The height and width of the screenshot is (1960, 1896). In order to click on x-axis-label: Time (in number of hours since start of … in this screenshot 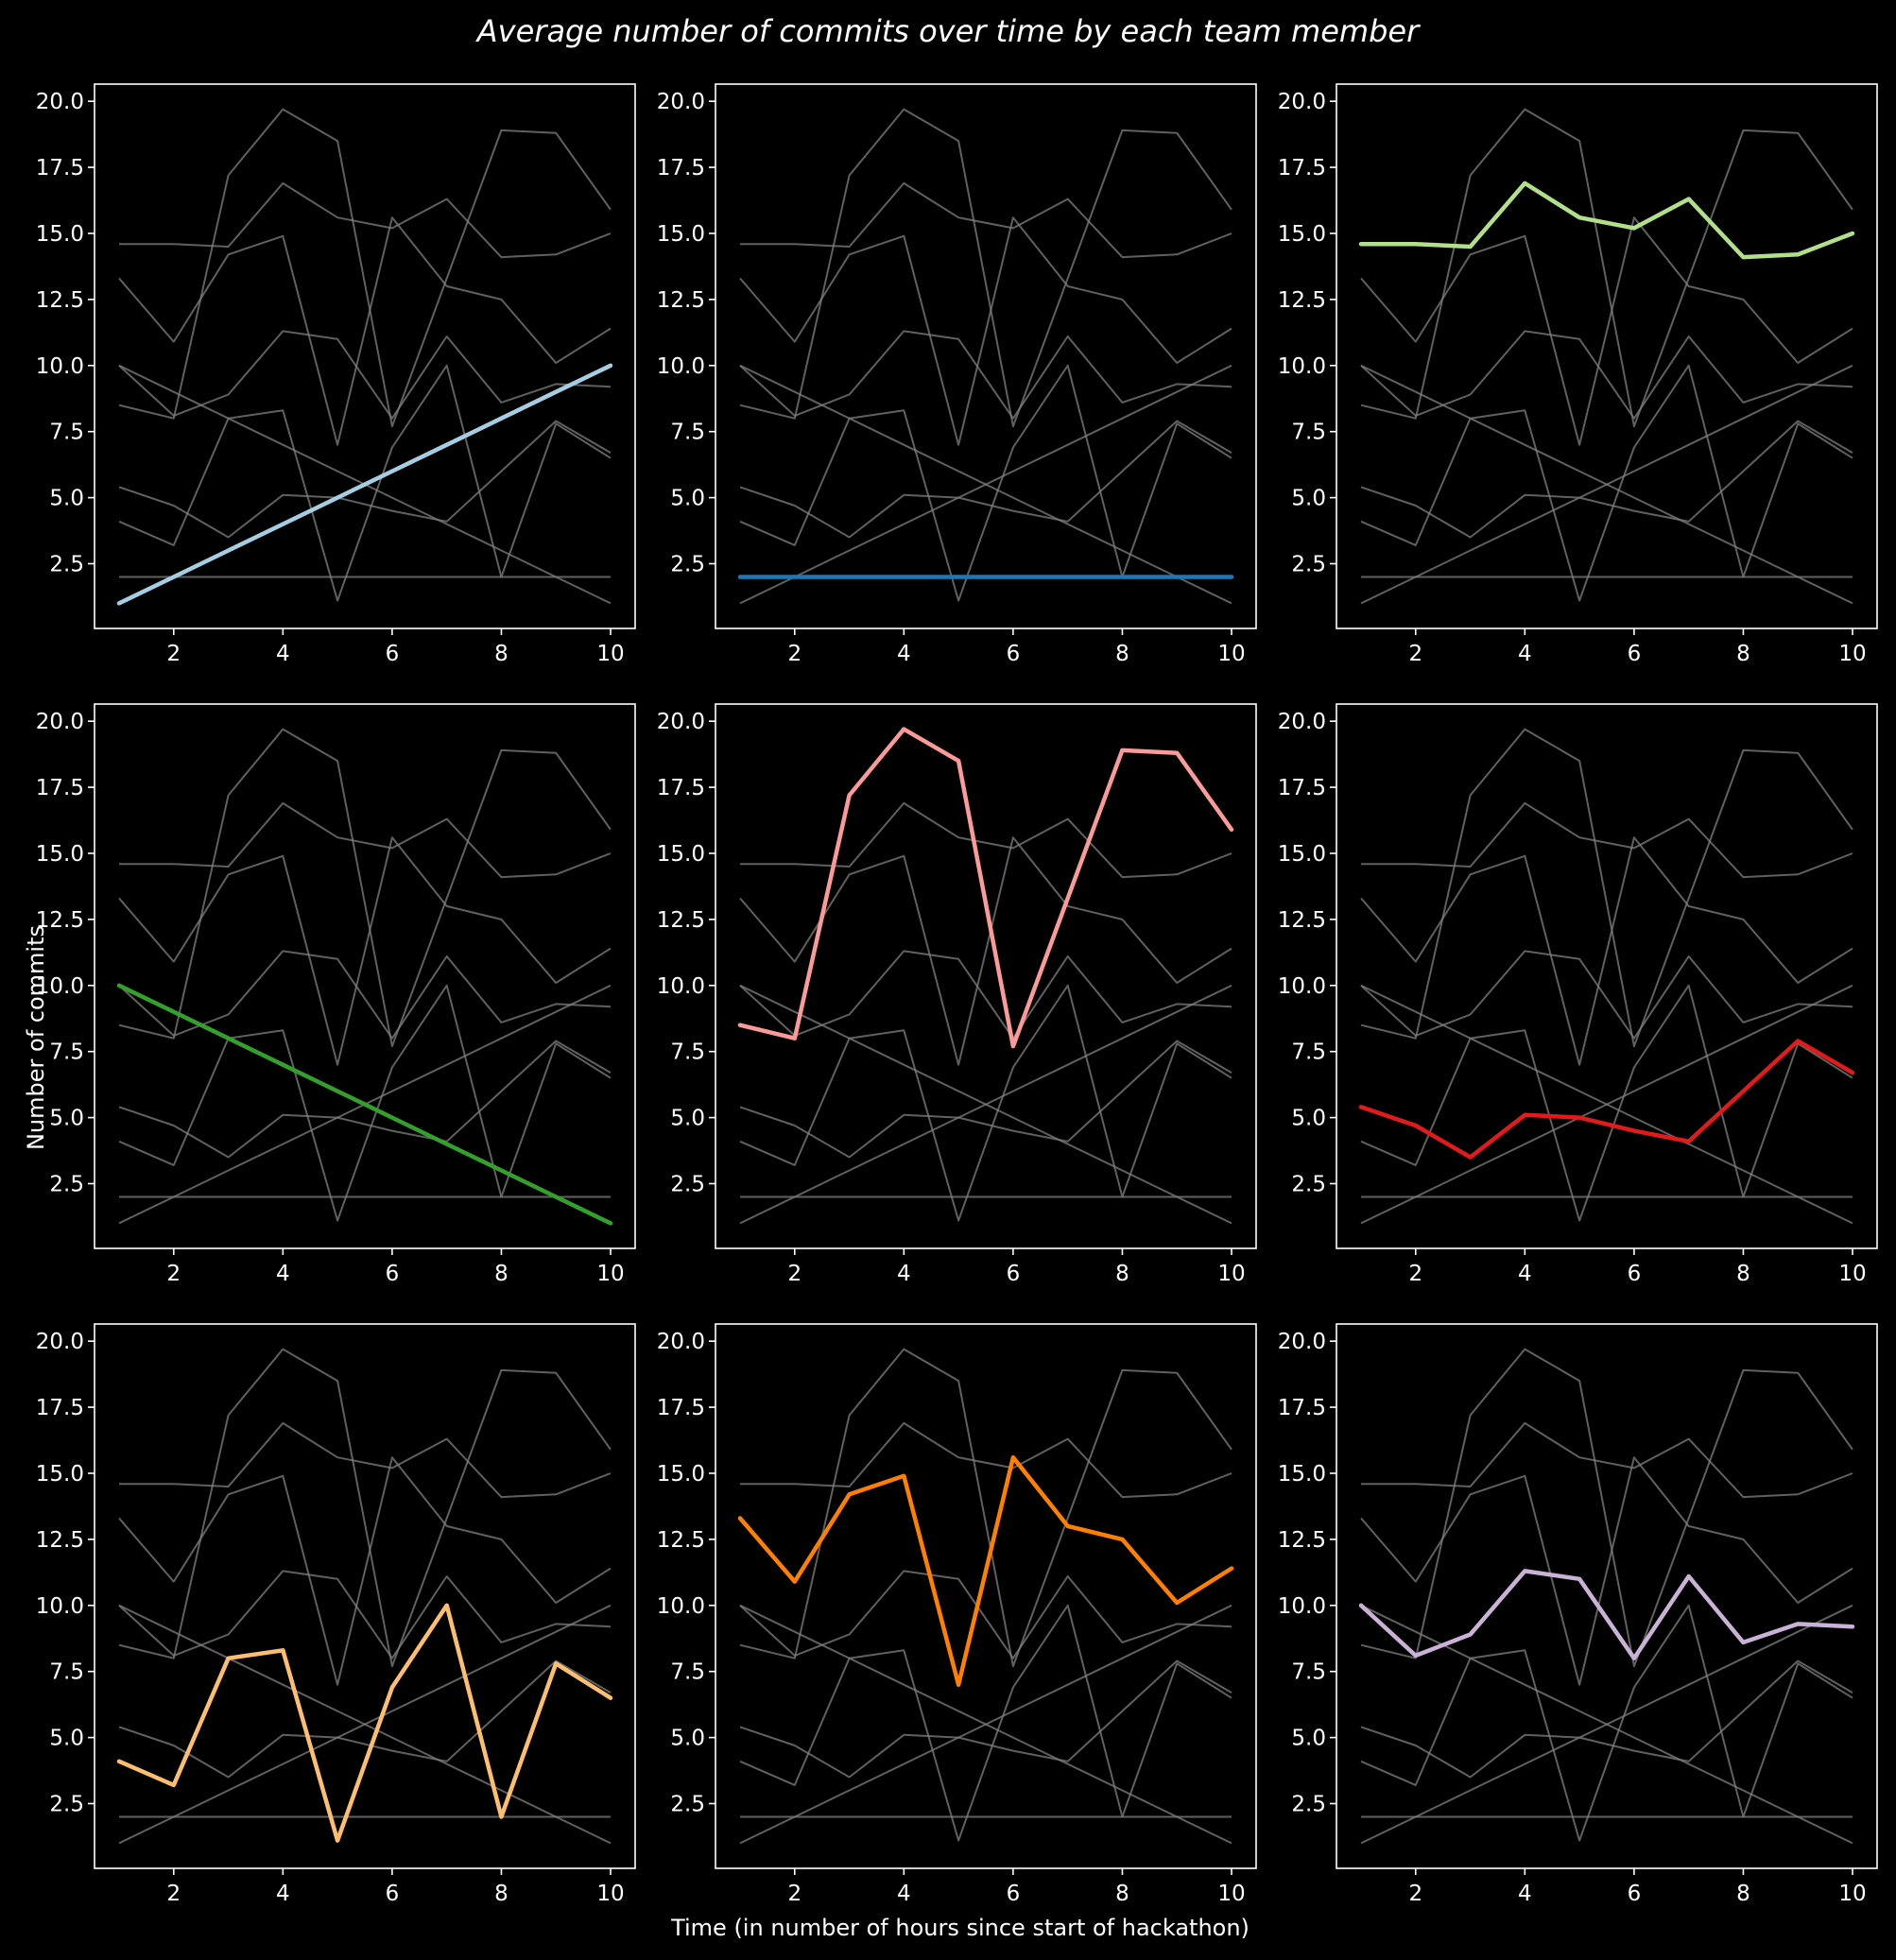, I will do `click(960, 1928)`.